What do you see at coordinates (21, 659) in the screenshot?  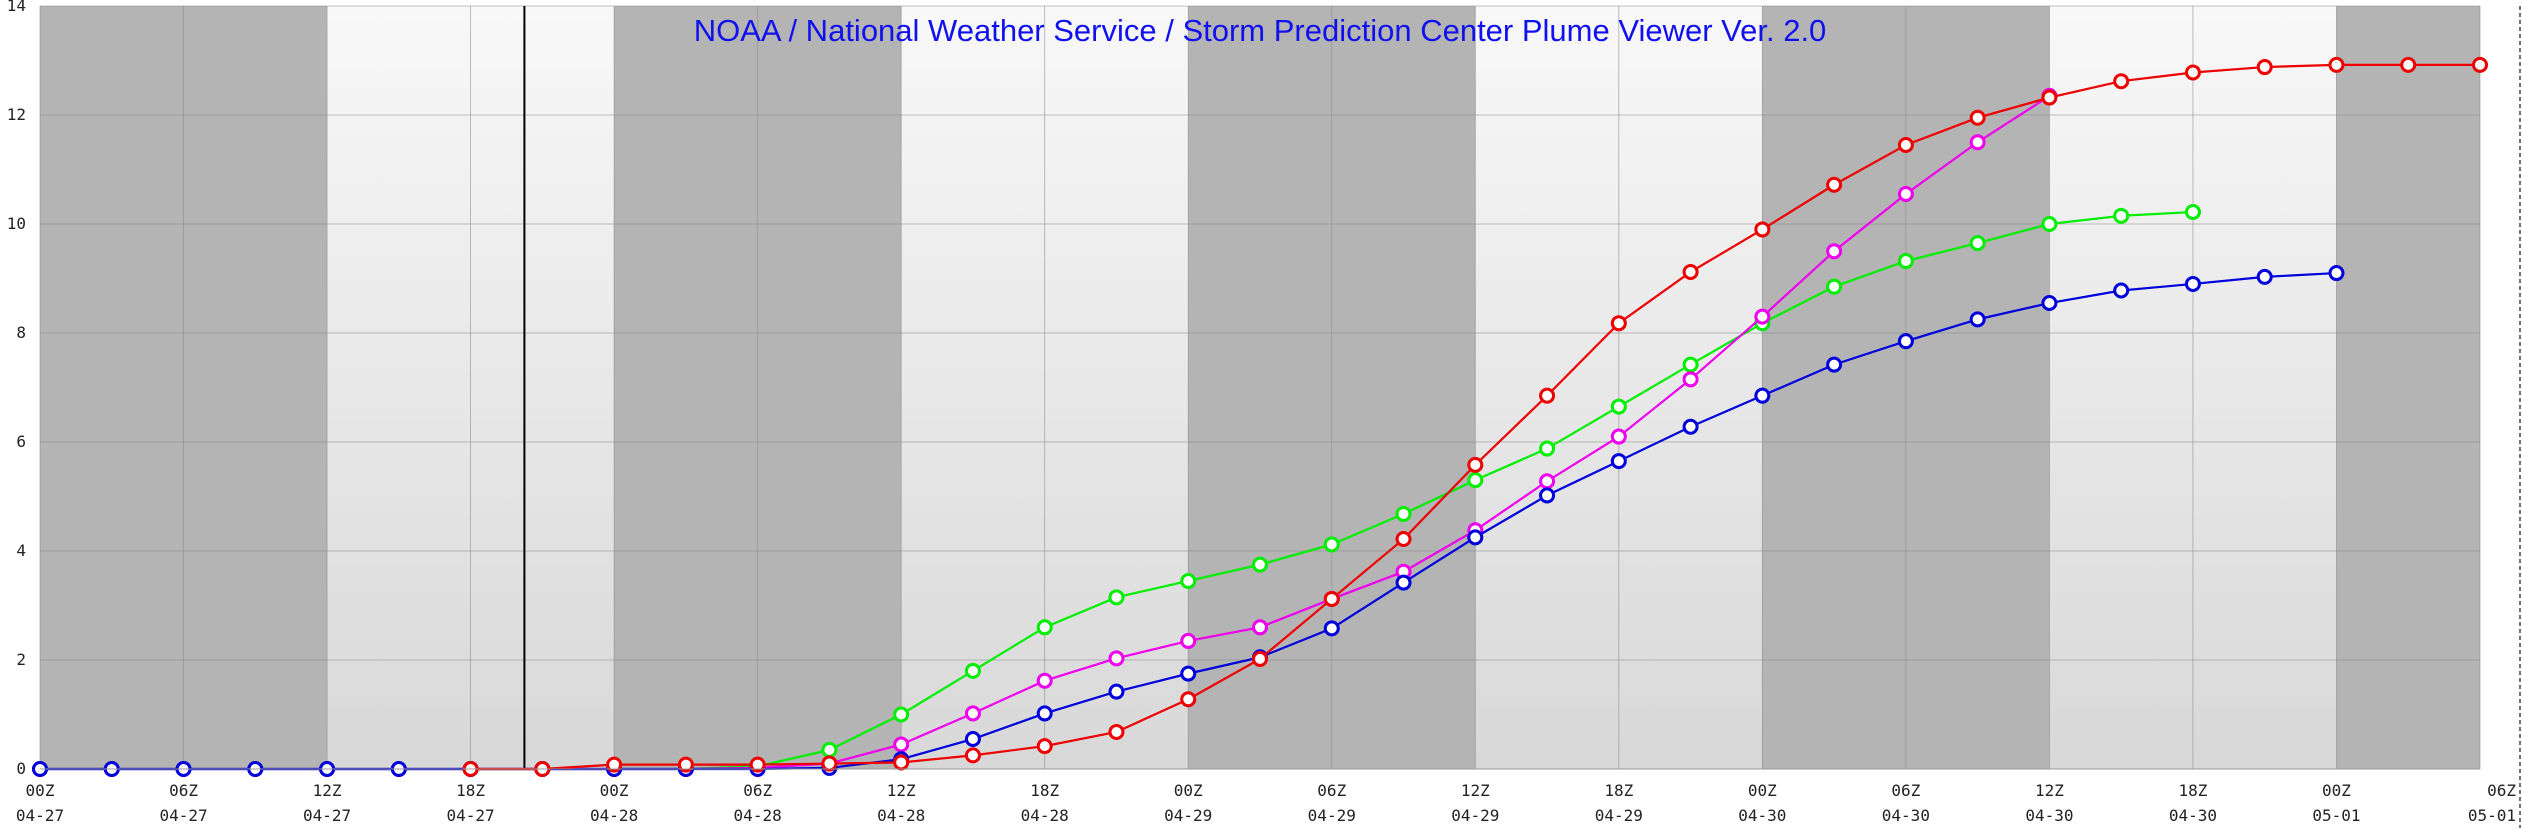 I see `y-tick-label: 2` at bounding box center [21, 659].